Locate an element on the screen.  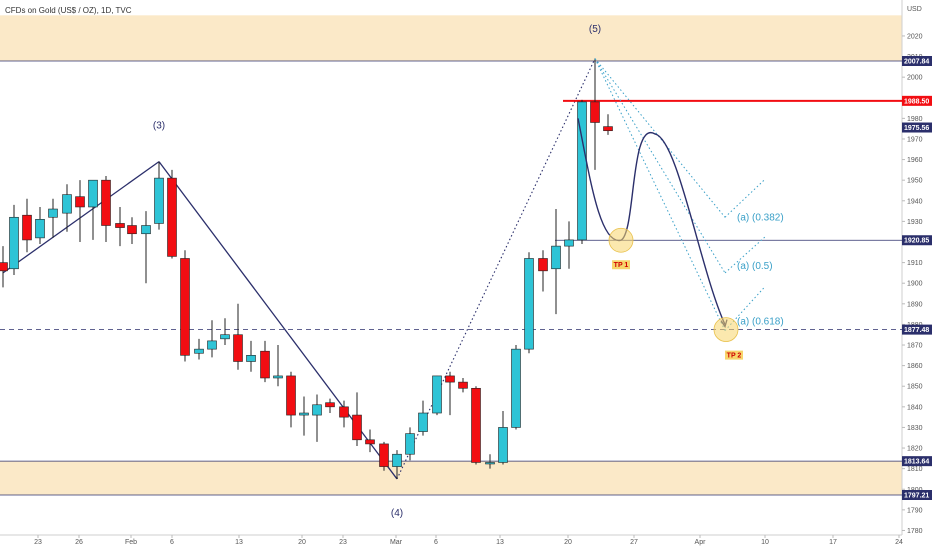
fib-label: (a) (0.618) is located at coordinates (760, 322).